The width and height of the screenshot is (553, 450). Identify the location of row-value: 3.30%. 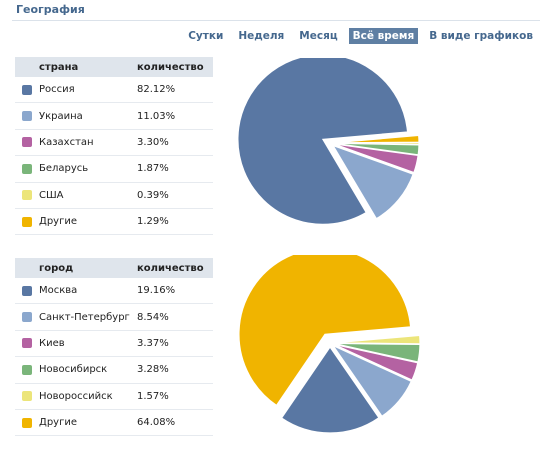
(153, 142).